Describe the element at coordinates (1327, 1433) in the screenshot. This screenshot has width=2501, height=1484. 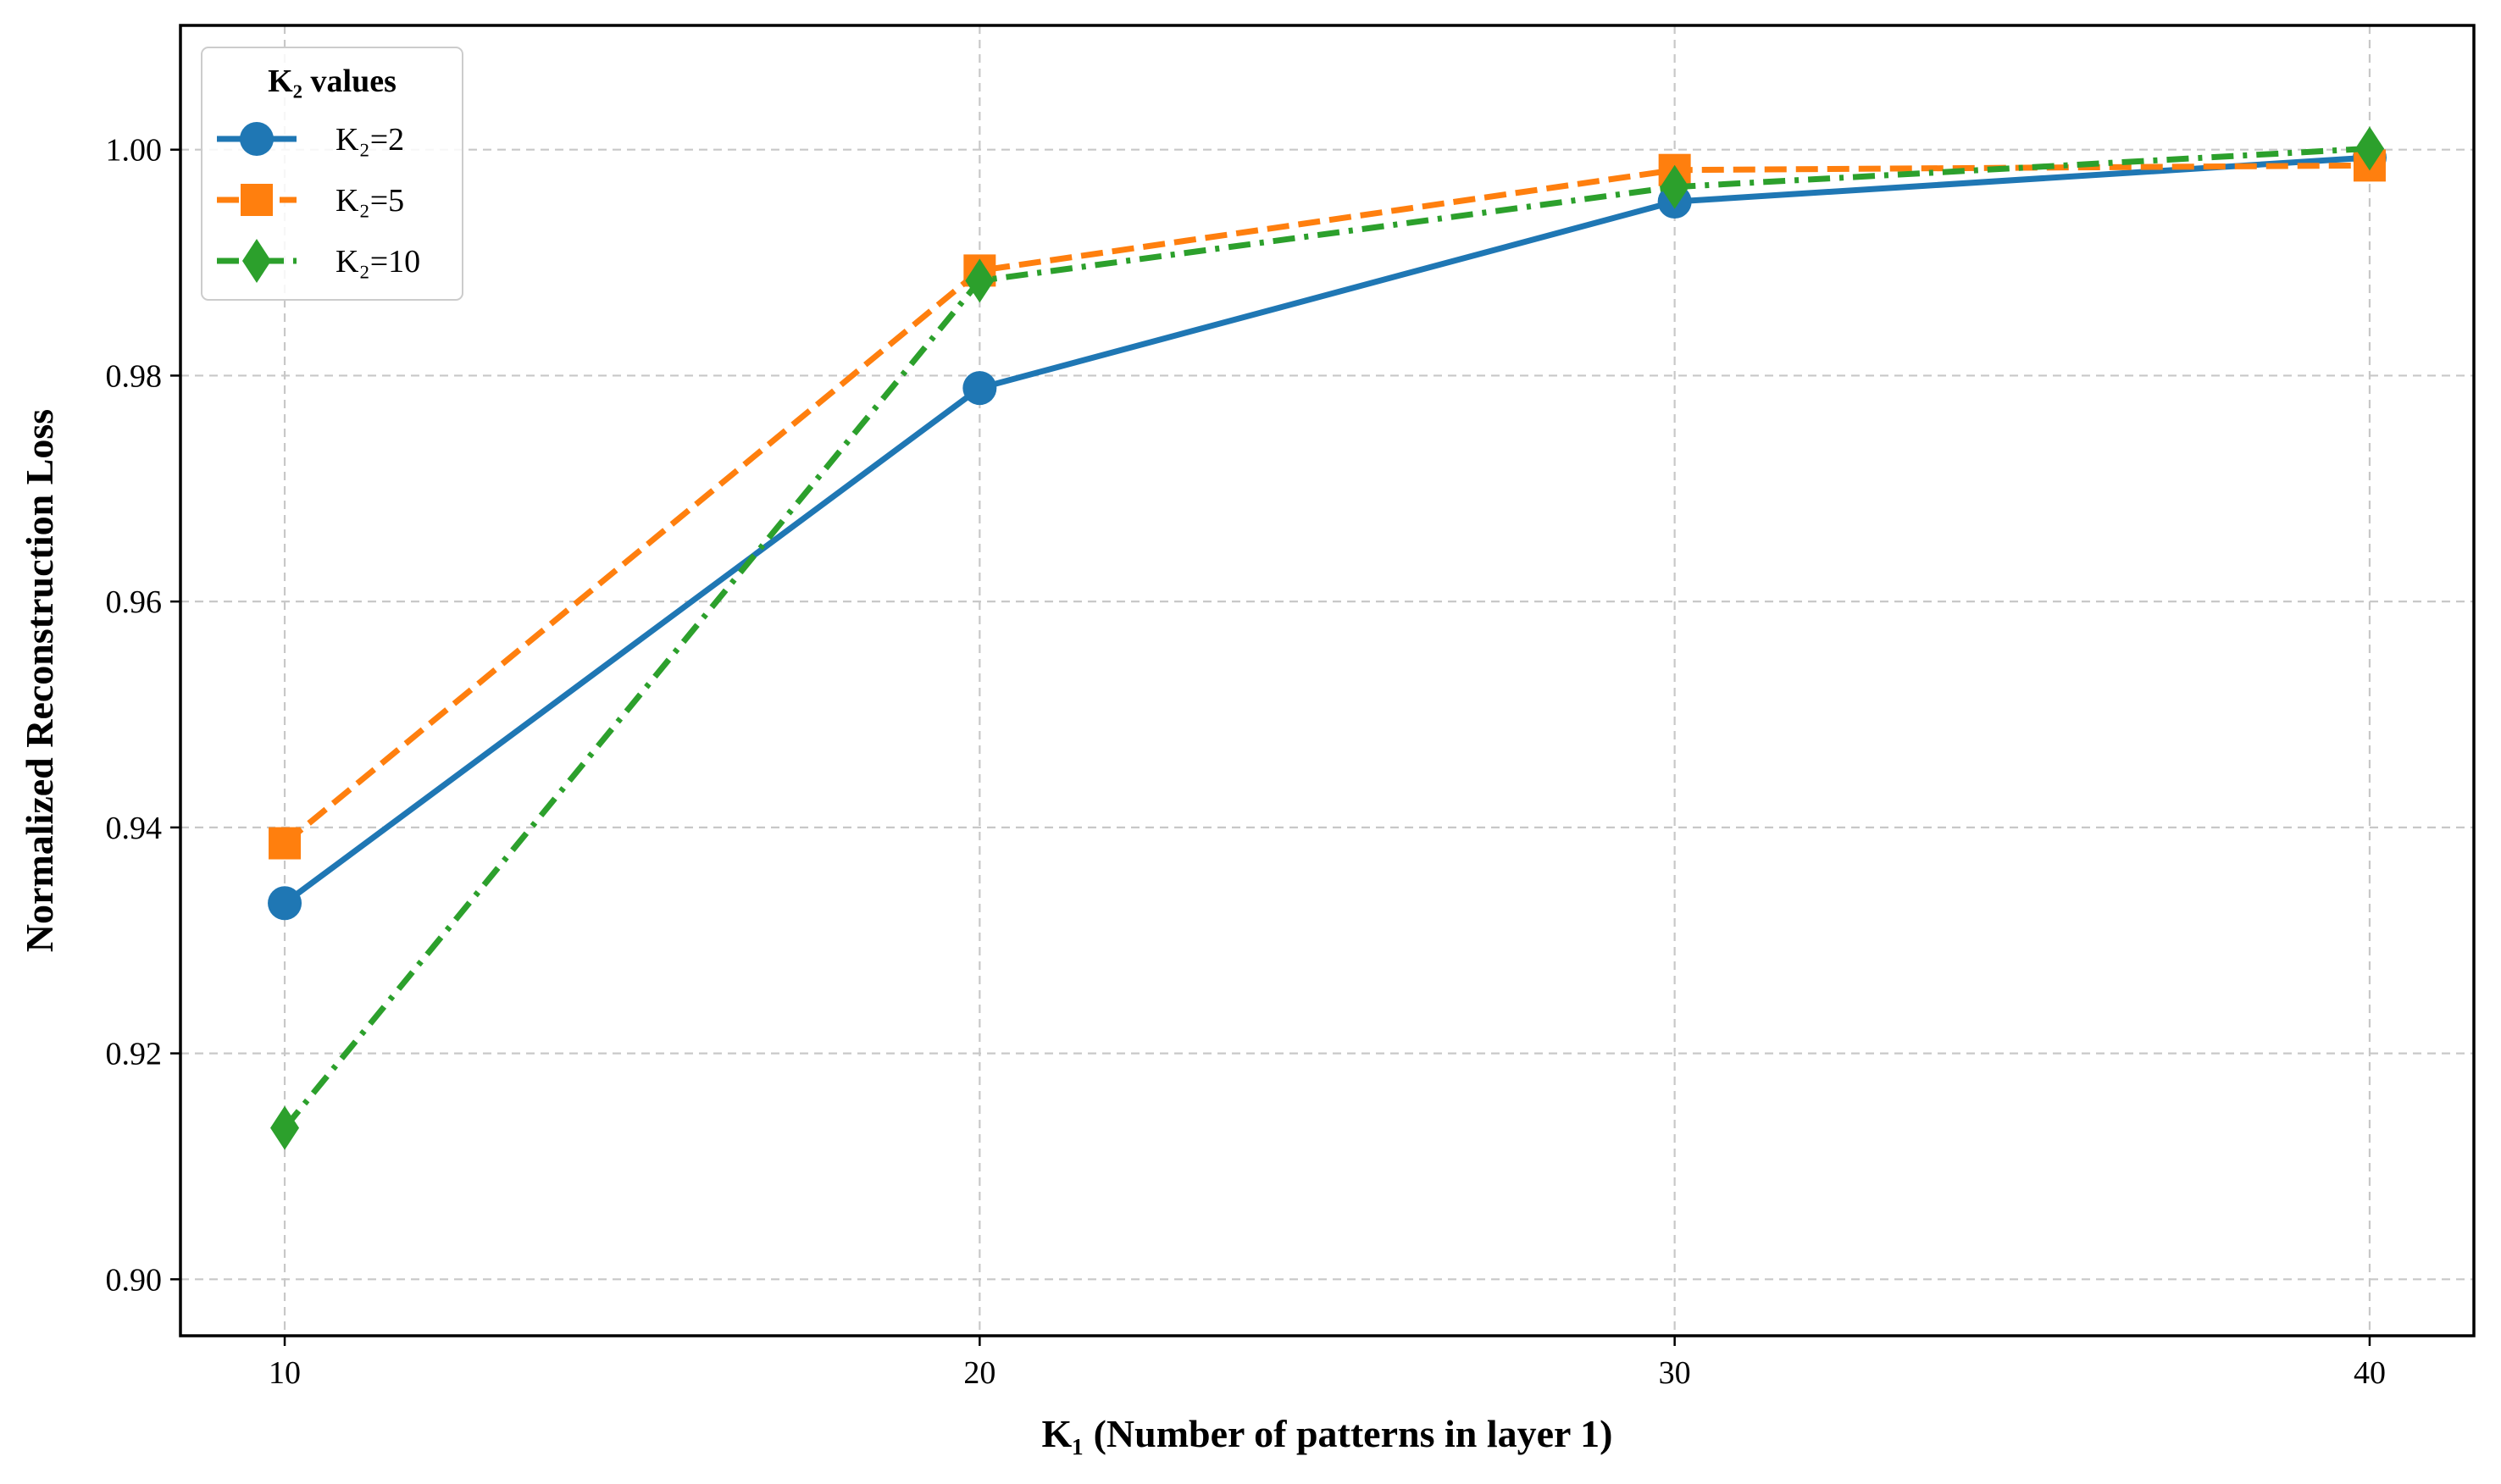
I see `x-axis-label: K₁ (Number of patterns in layer 1)` at that location.